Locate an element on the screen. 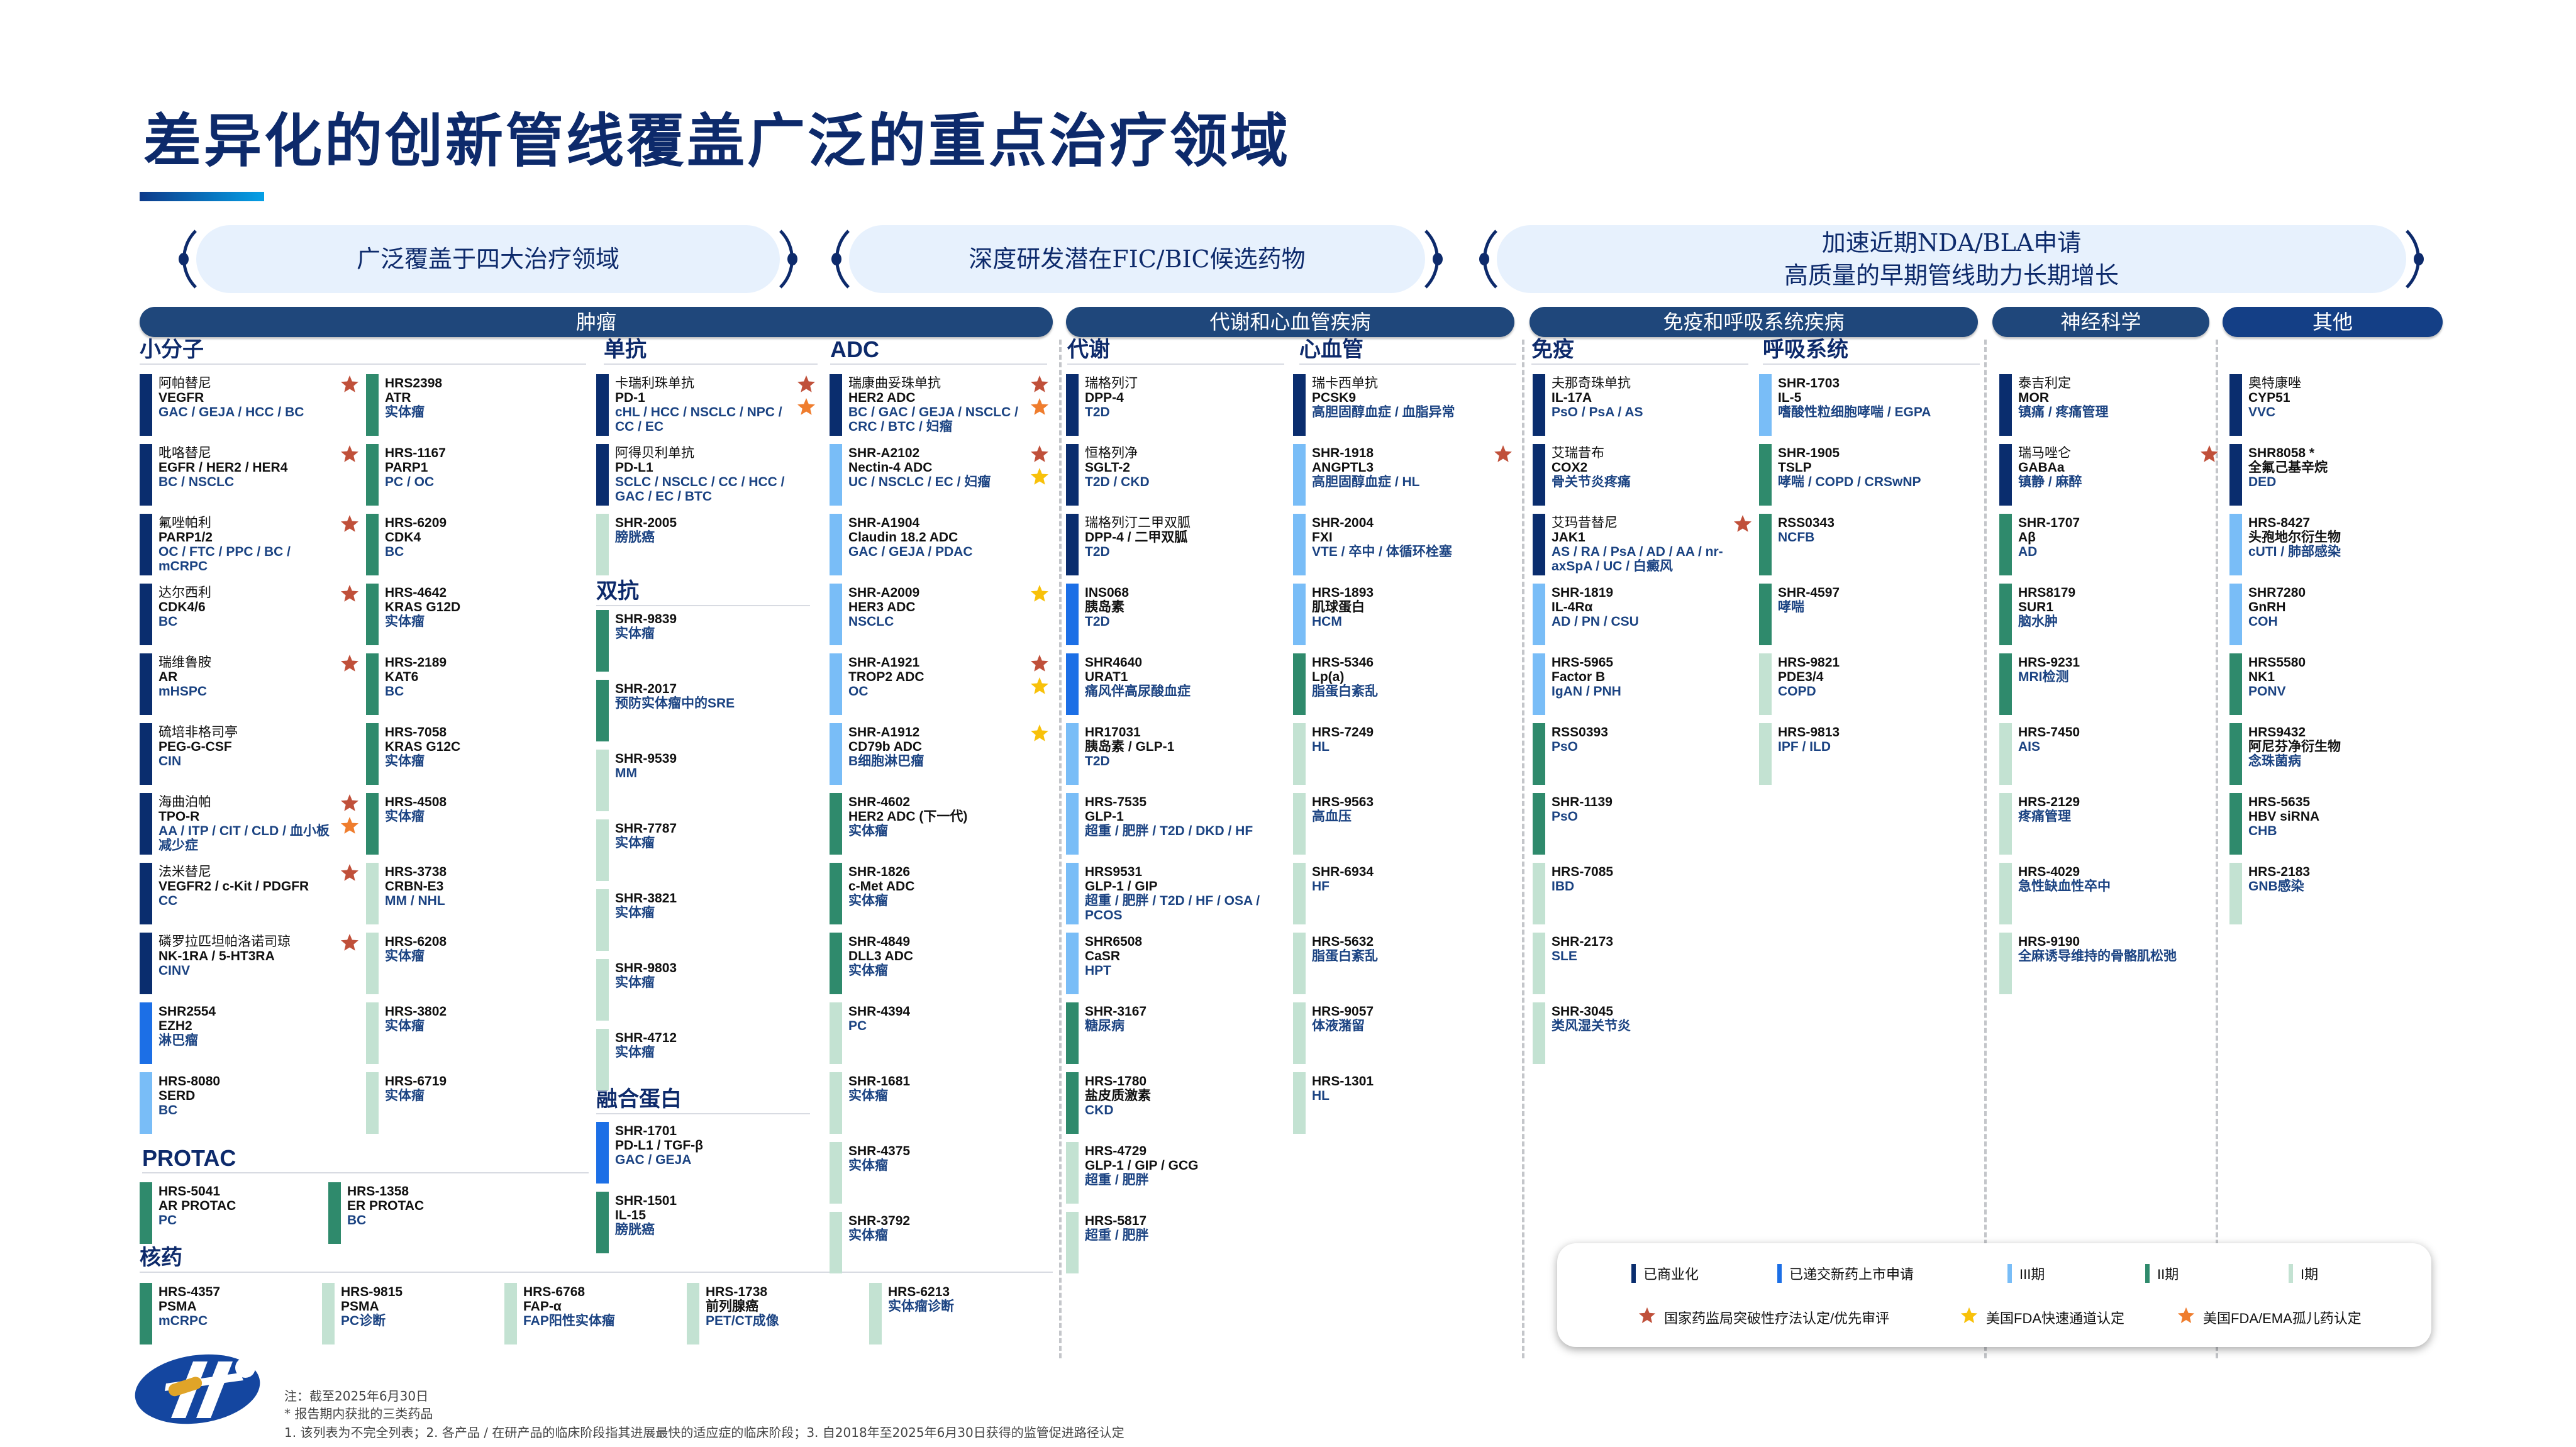 The image size is (2576, 1447). pipeline-card: SHR-4849 DLL3 ADC 实体瘤 is located at coordinates (940, 963).